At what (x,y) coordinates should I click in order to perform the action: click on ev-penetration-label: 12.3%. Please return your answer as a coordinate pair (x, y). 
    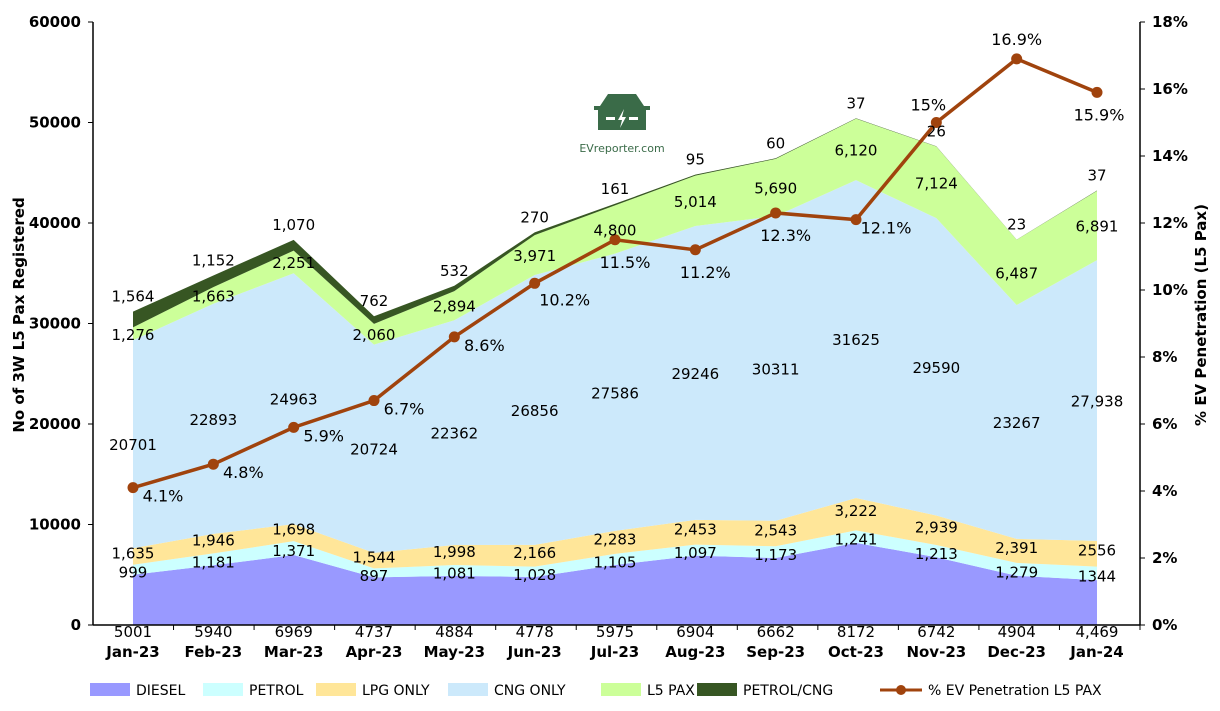
    Looking at the image, I should click on (785, 235).